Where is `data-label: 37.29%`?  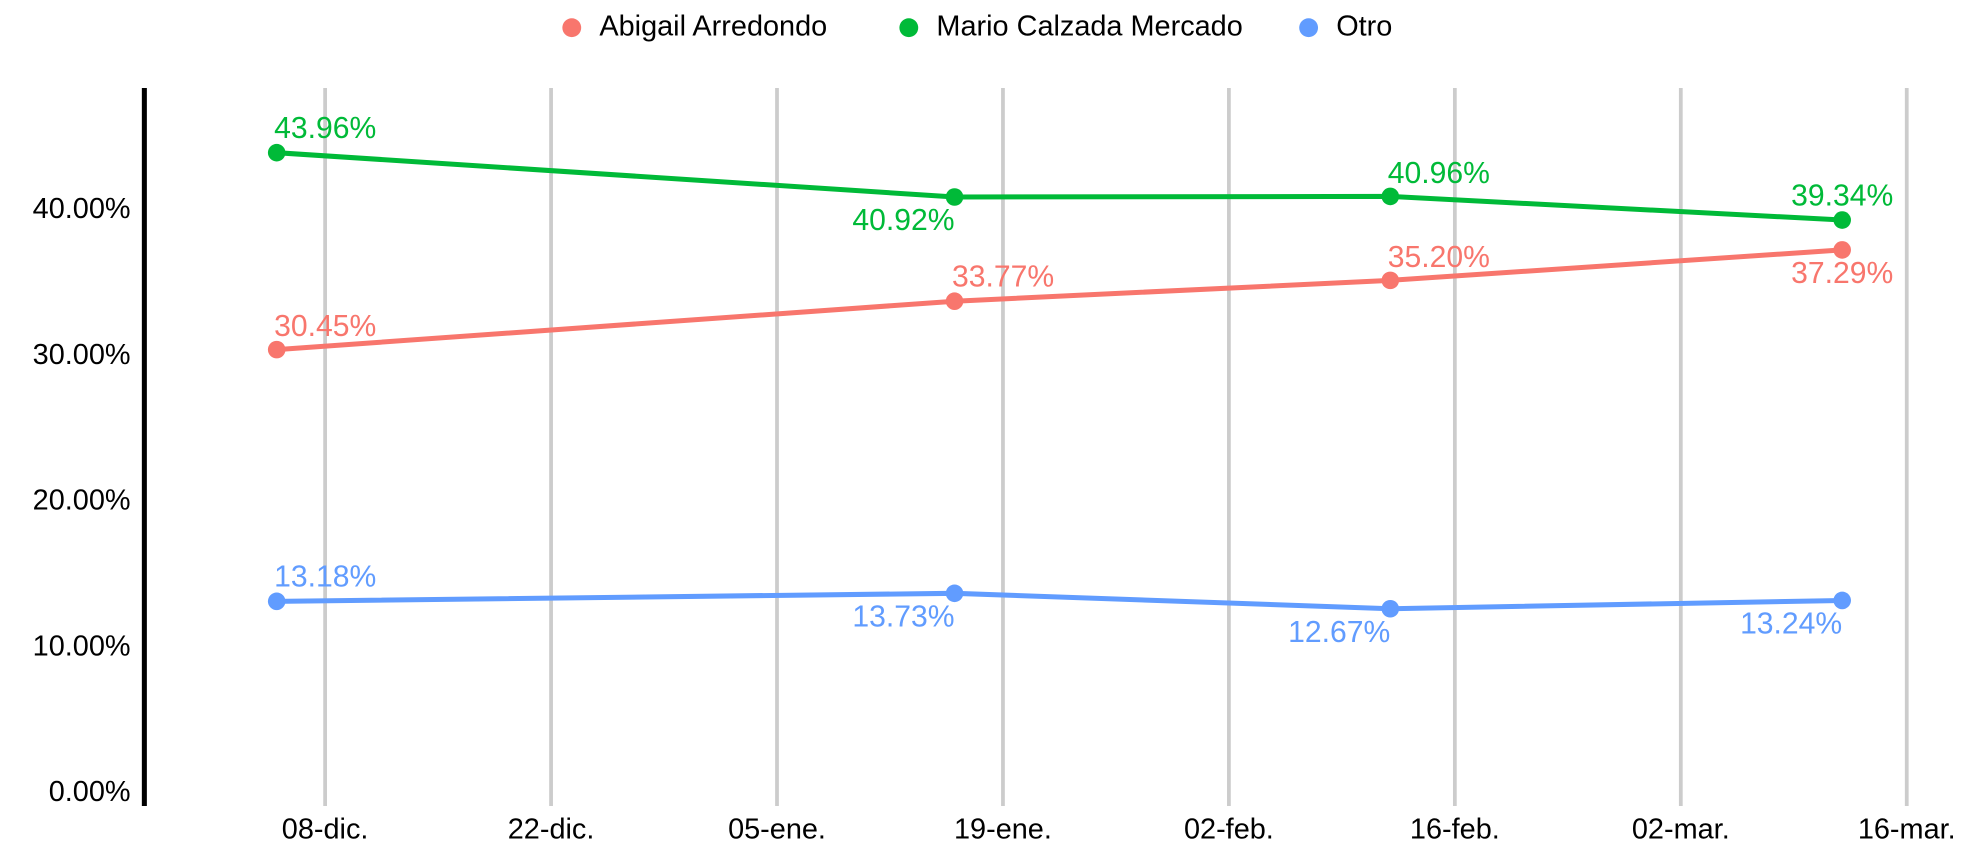 data-label: 37.29% is located at coordinates (1842, 273).